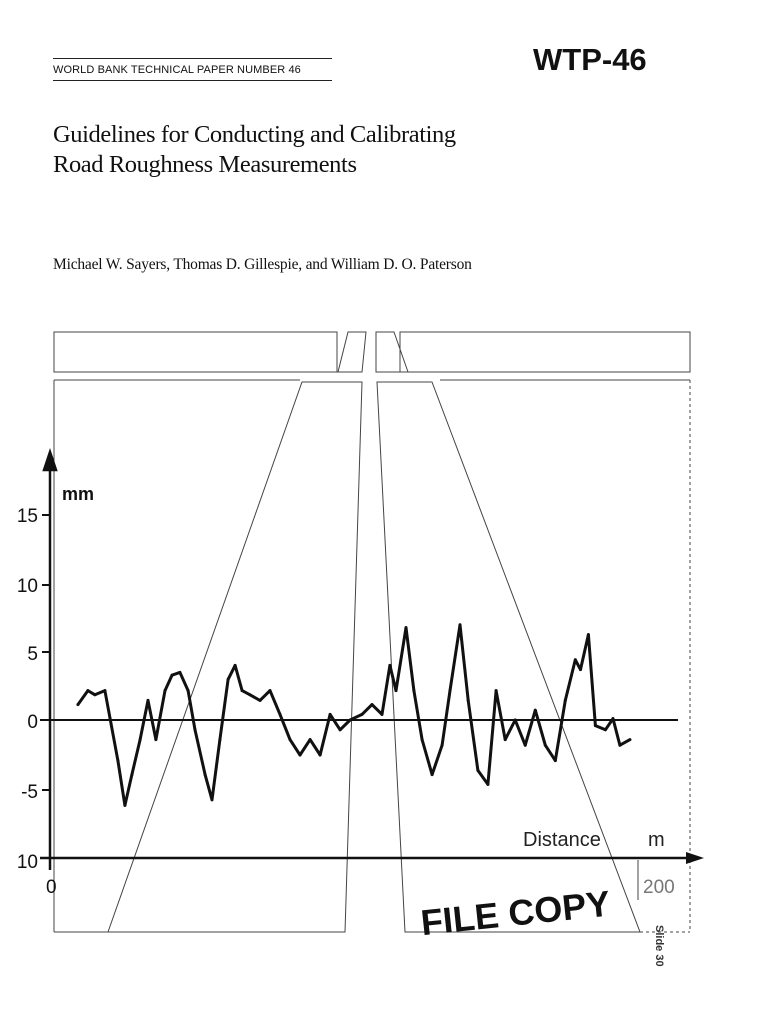 This screenshot has height=1024, width=768. What do you see at coordinates (656, 840) in the screenshot?
I see `x-axis-unit: m` at bounding box center [656, 840].